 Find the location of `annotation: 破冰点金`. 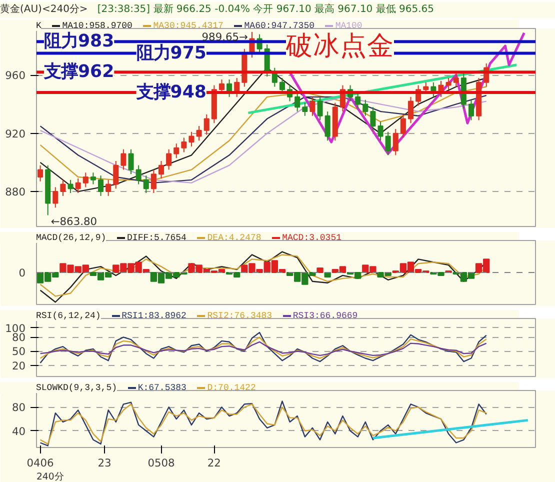

annotation: 破冰点金 is located at coordinates (339, 46).